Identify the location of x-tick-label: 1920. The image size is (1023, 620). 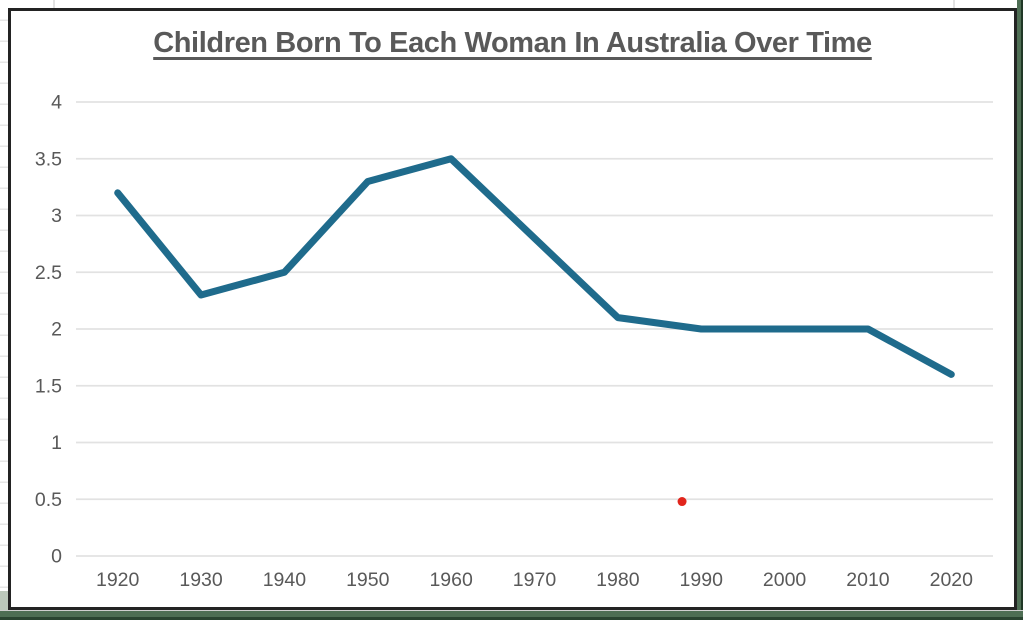
(118, 580).